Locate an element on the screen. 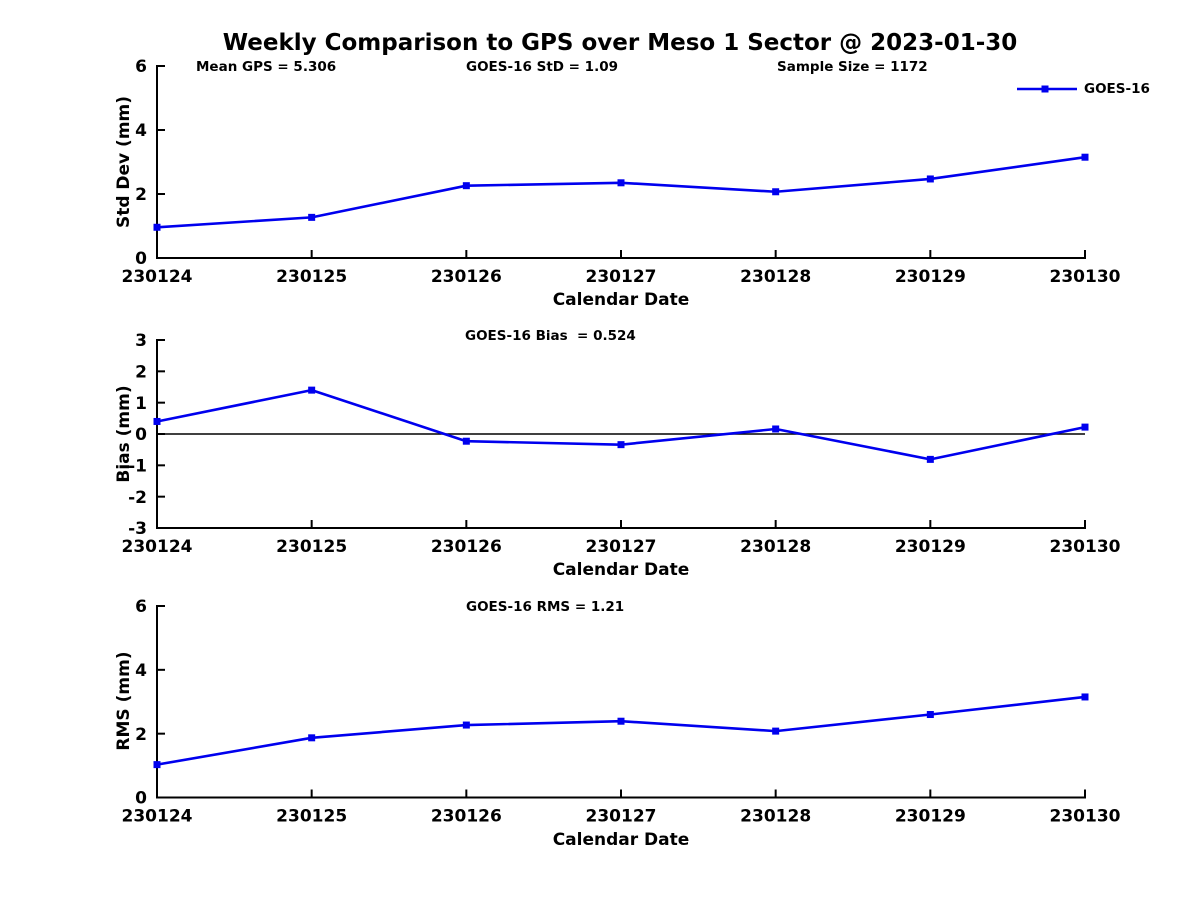  legend-label: GOES-16 is located at coordinates (1117, 89).